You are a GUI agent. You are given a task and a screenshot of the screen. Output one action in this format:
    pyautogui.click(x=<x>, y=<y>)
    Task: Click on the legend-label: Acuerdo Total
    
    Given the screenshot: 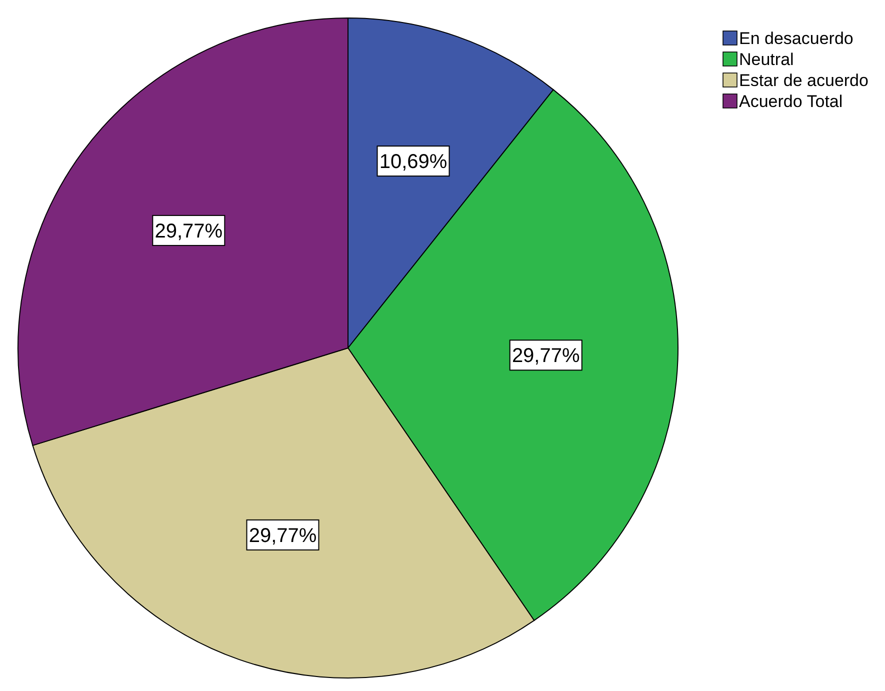 What is the action you would take?
    pyautogui.click(x=791, y=101)
    